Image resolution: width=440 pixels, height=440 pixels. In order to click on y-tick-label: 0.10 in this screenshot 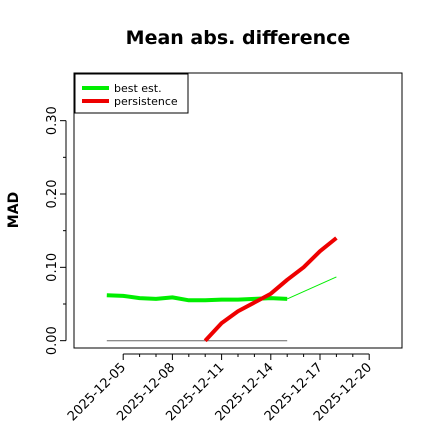, I will do `click(52, 267)`.